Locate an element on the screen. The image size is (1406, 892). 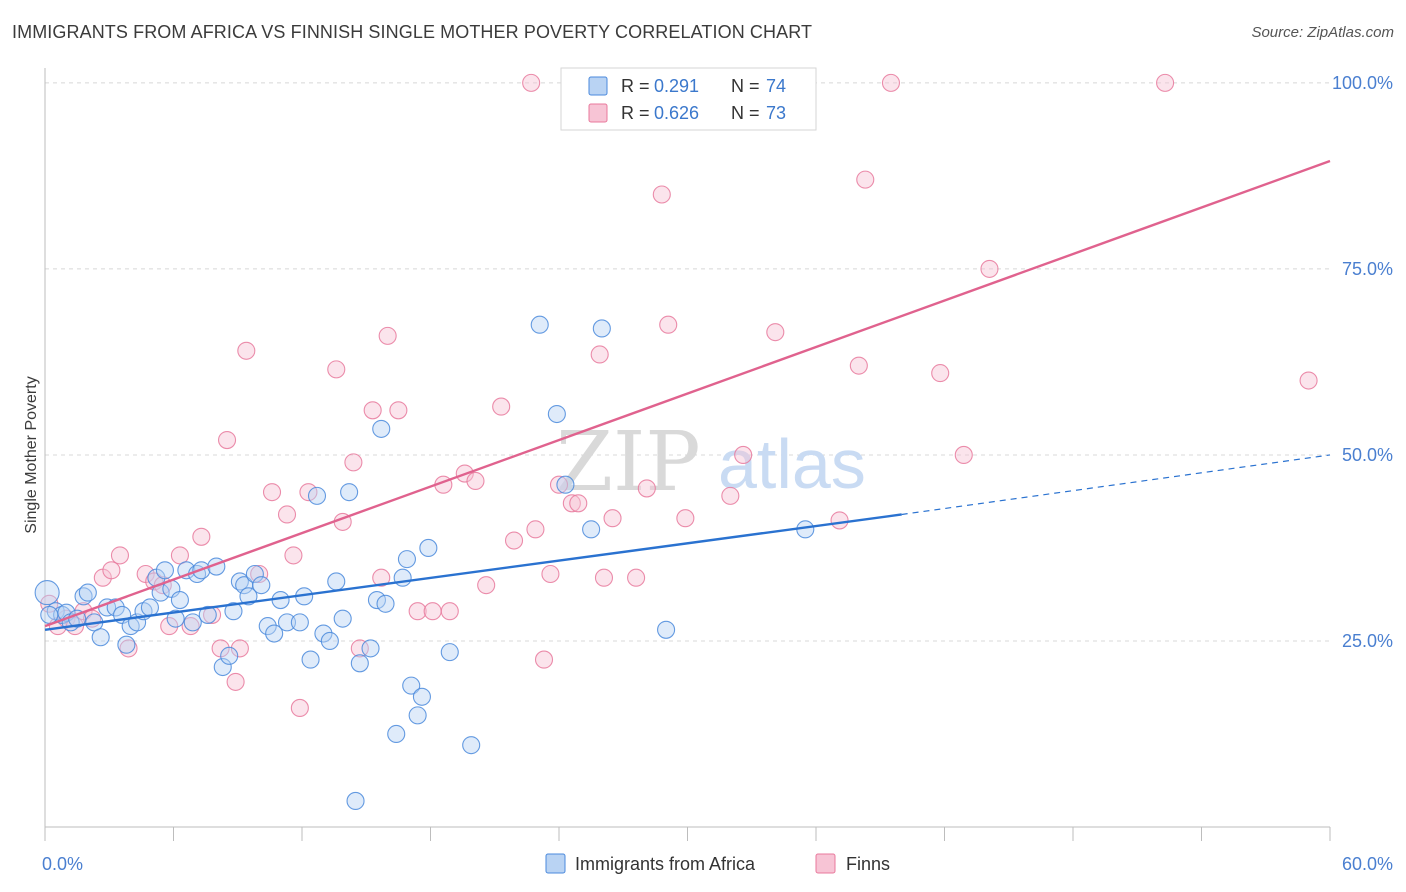
legend-r-value-pink: 0.626 is located at coordinates (676, 113).